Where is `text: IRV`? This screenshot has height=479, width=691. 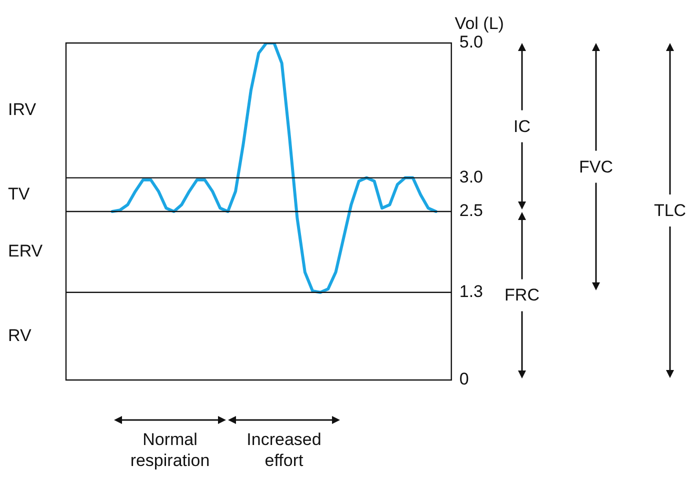
text: IRV is located at coordinates (22, 110).